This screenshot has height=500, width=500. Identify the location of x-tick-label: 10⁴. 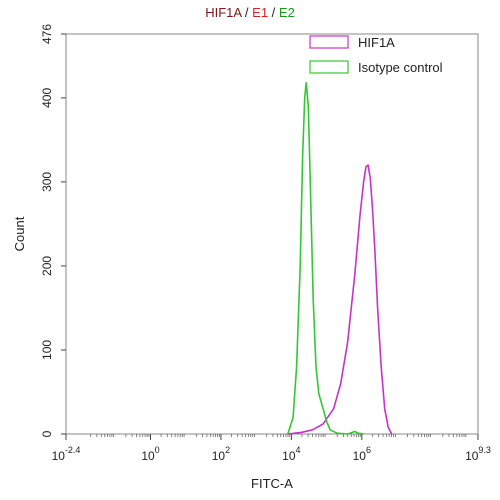
(291, 454).